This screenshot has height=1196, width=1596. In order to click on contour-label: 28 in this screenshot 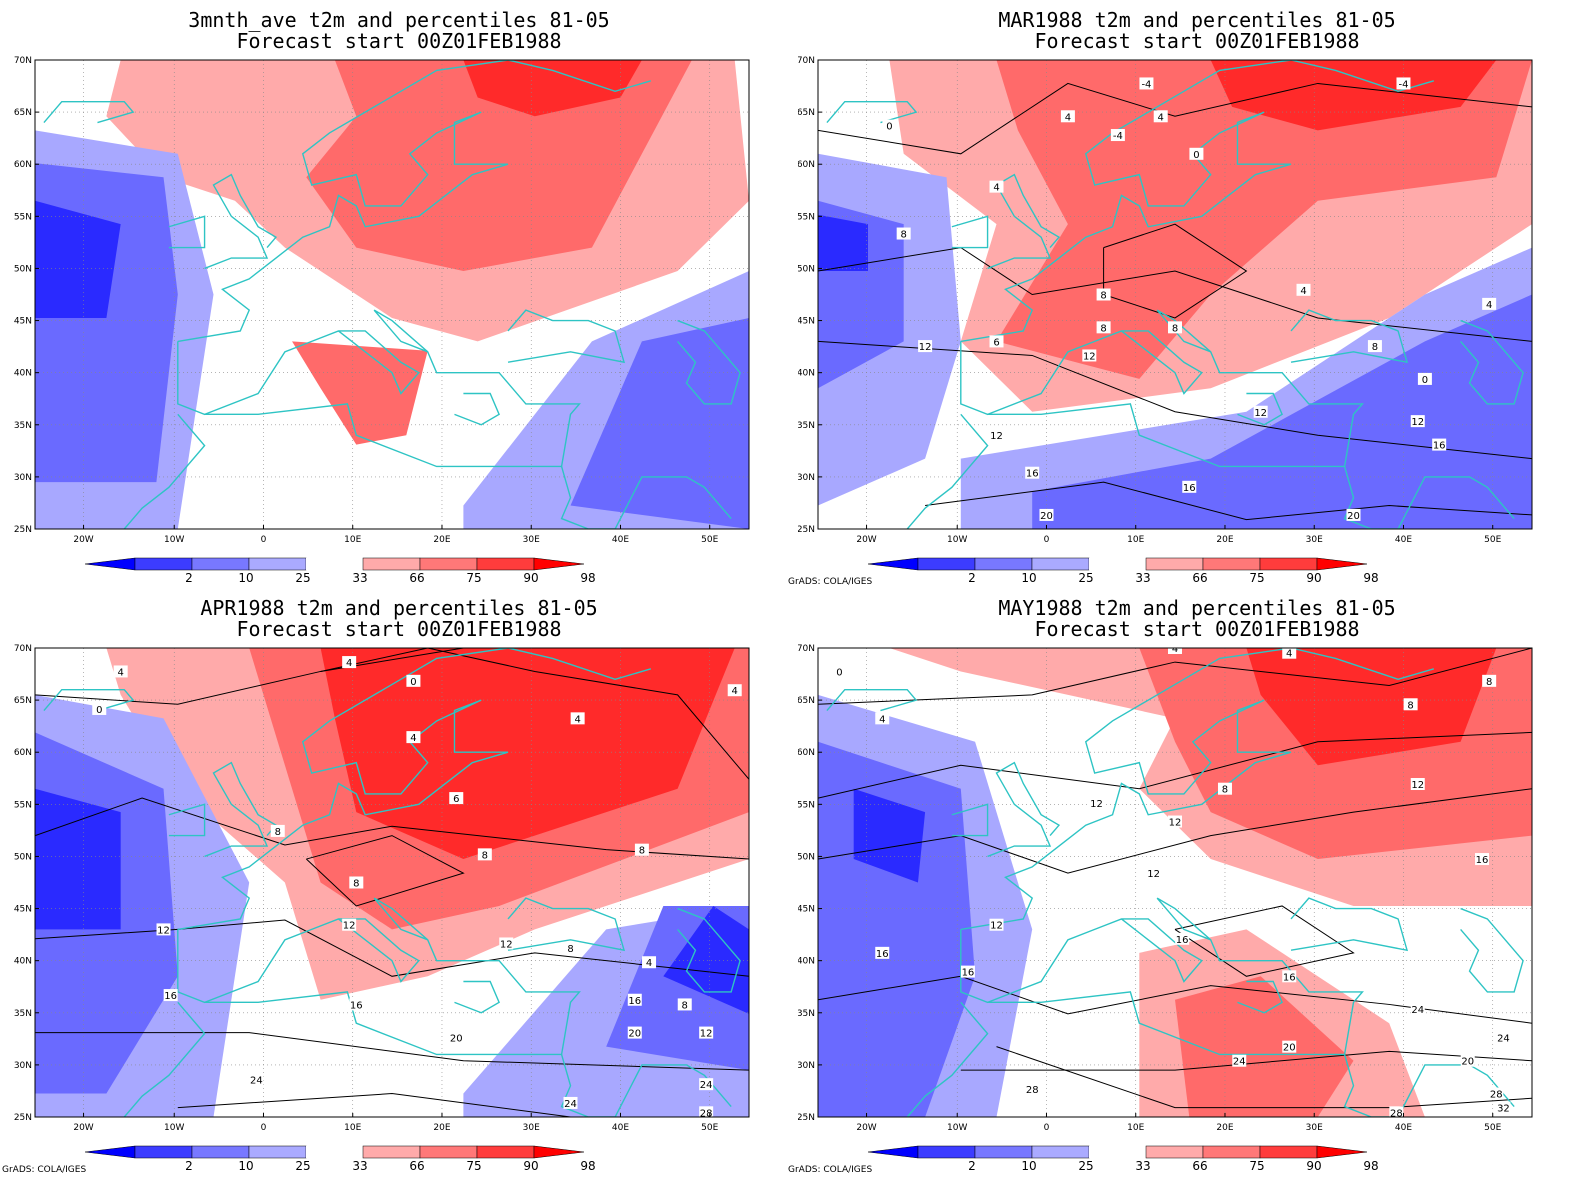, I will do `click(1396, 1113)`.